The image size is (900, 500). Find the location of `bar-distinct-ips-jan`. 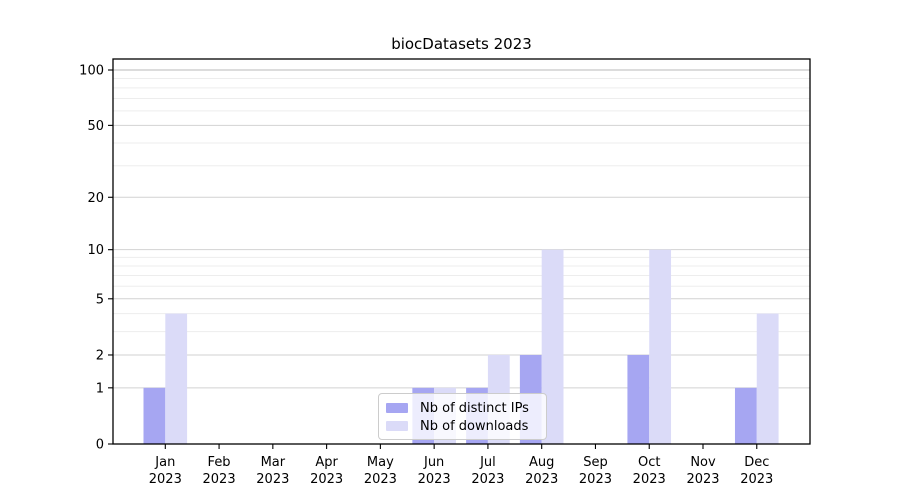

bar-distinct-ips-jan is located at coordinates (154, 415).